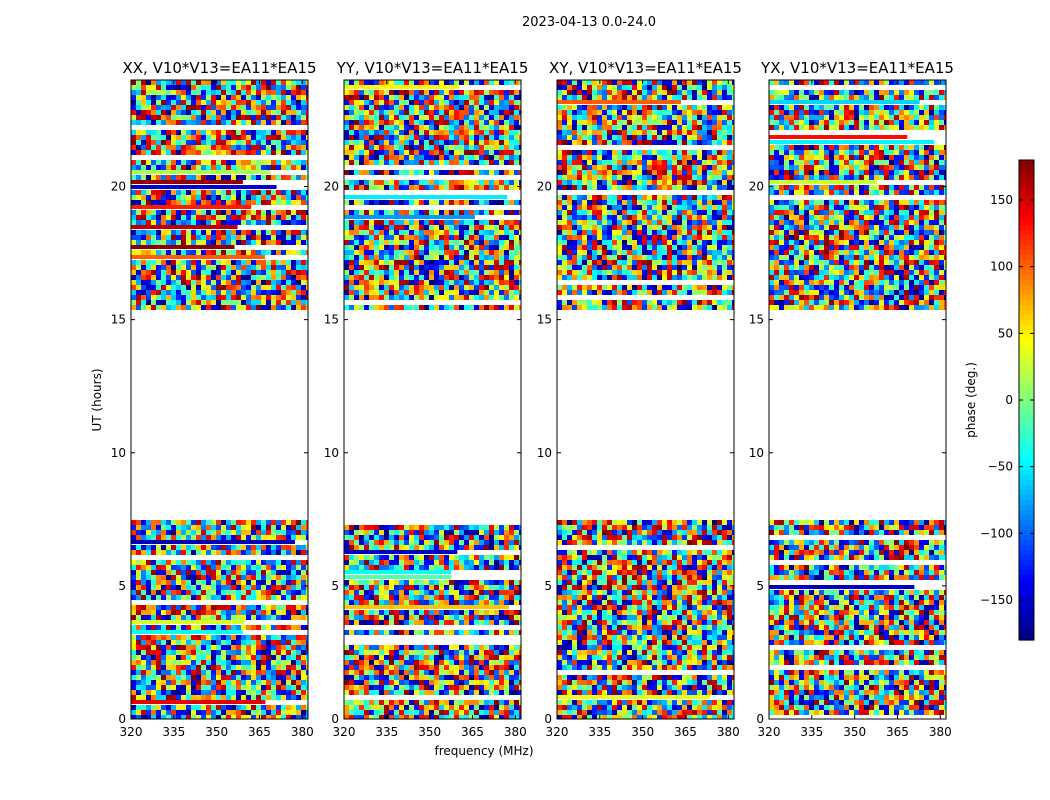  I want to click on panel-title: XX, V10*V13=EA11*EA15, so click(219, 68).